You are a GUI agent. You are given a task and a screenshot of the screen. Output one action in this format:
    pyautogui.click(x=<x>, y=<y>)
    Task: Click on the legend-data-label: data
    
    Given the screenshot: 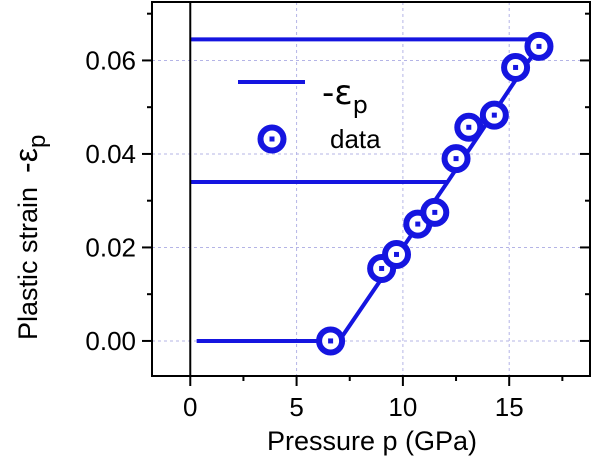 What is the action you would take?
    pyautogui.click(x=355, y=139)
    